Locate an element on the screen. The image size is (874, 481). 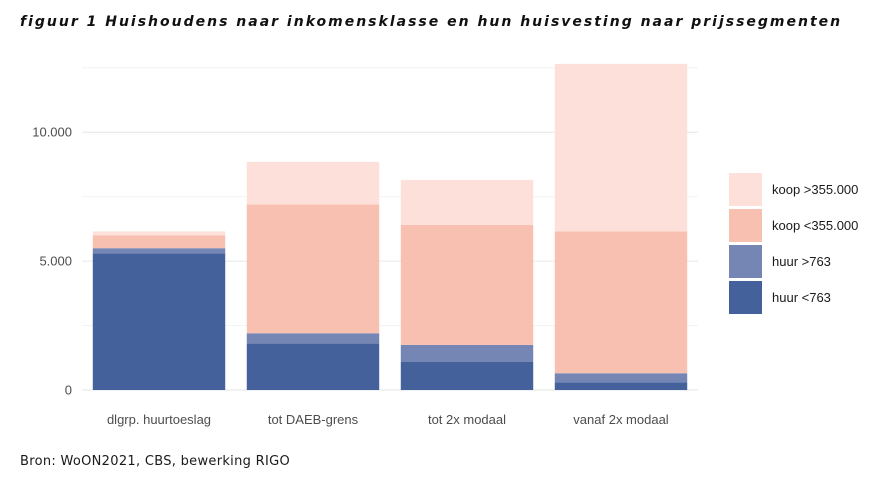
x-category-label: dlgrp. huurtoeslag is located at coordinates (159, 419).